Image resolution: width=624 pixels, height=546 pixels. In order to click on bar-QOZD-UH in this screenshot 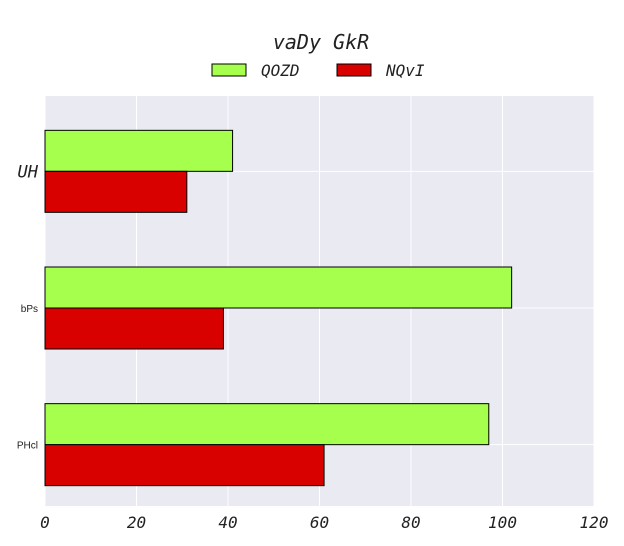, I will do `click(139, 150)`.